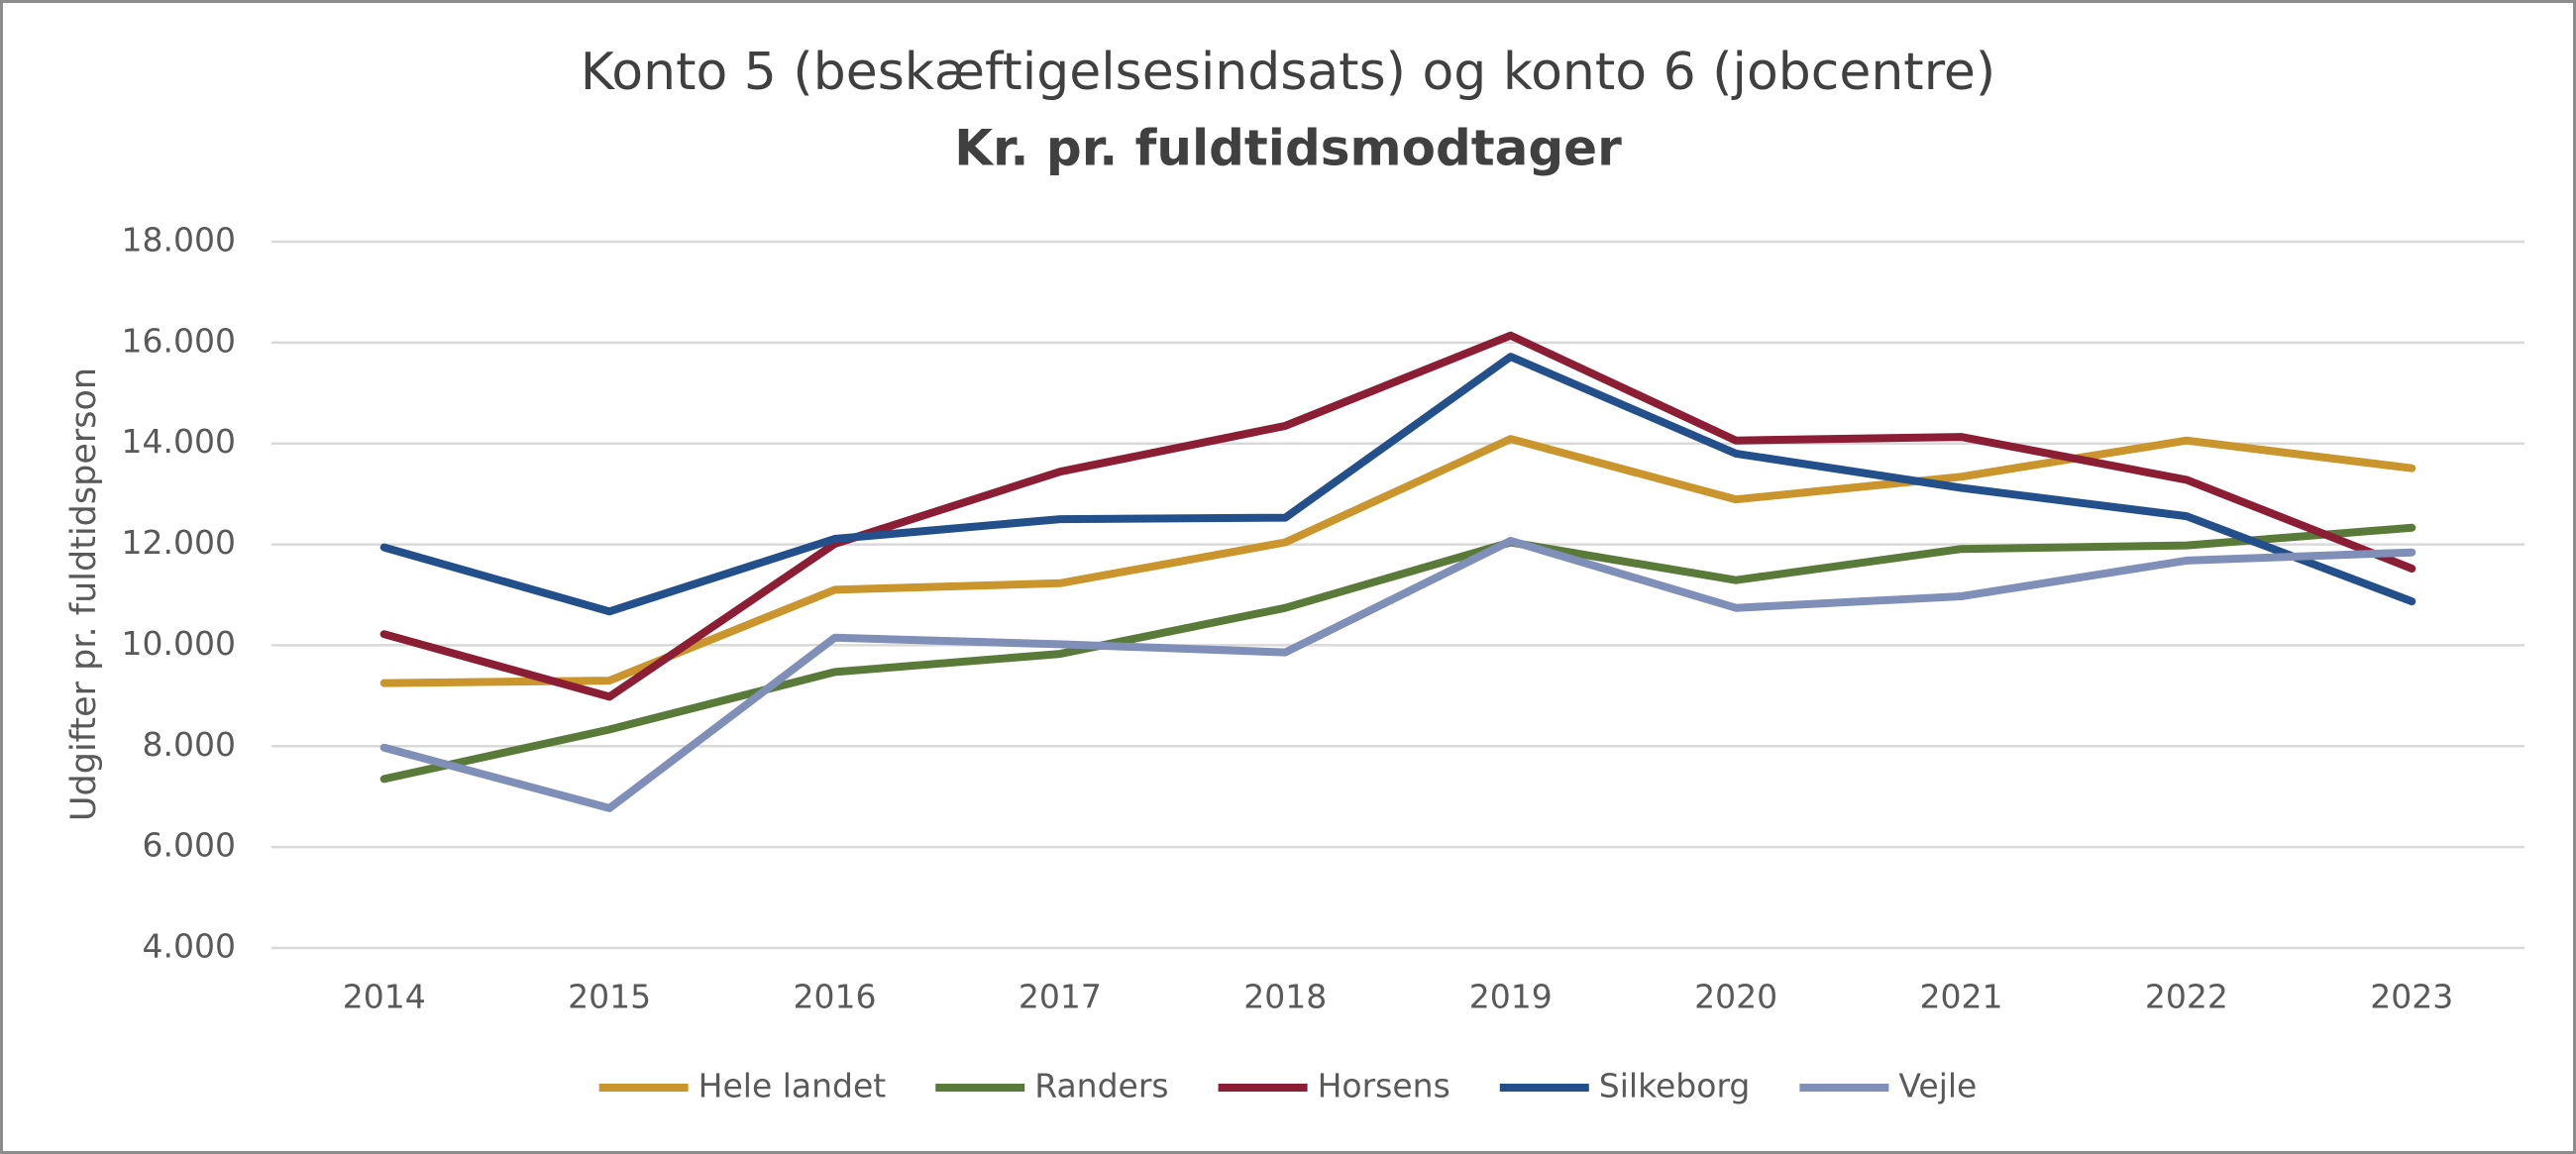  What do you see at coordinates (1060, 997) in the screenshot?
I see `x-tick-label: 2017` at bounding box center [1060, 997].